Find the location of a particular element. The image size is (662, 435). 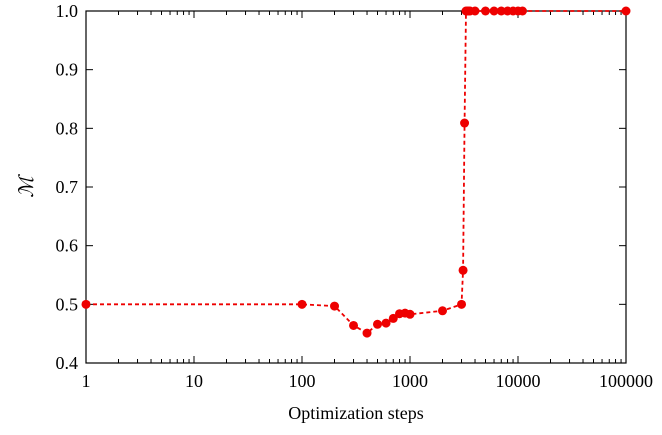

x-tick-label: 1 is located at coordinates (86, 381).